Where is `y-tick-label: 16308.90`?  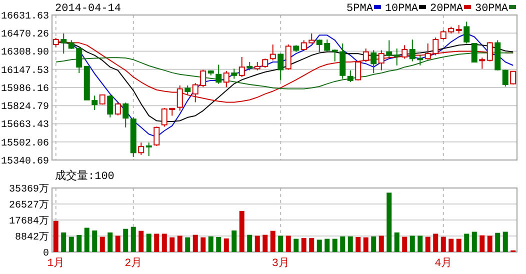
y-tick-label: 16308.90 is located at coordinates (24, 53).